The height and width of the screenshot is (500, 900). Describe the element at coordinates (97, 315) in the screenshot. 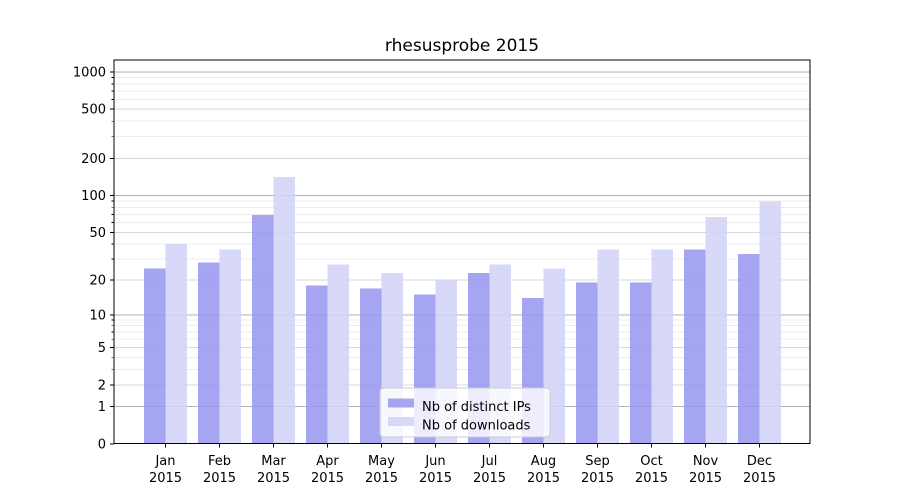

I see `y-tick-label-10: 10` at that location.